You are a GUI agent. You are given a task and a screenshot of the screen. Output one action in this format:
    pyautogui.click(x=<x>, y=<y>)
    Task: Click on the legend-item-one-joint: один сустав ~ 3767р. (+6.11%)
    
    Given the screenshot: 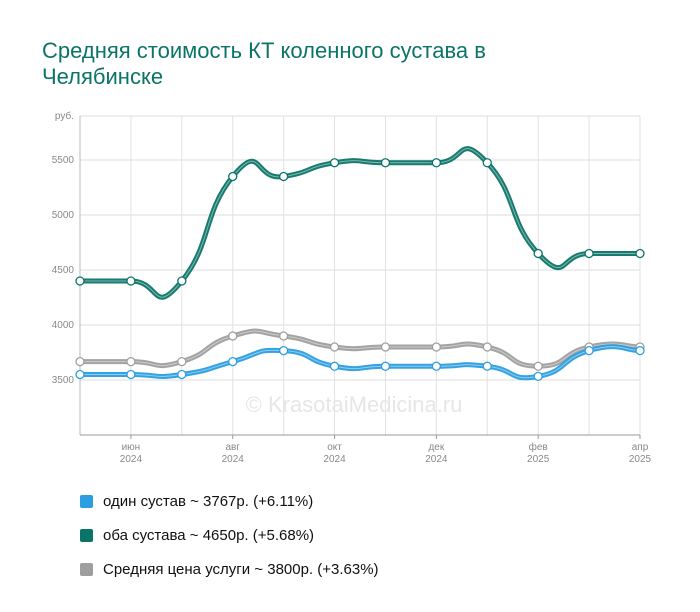 What is the action you would take?
    pyautogui.click(x=229, y=501)
    